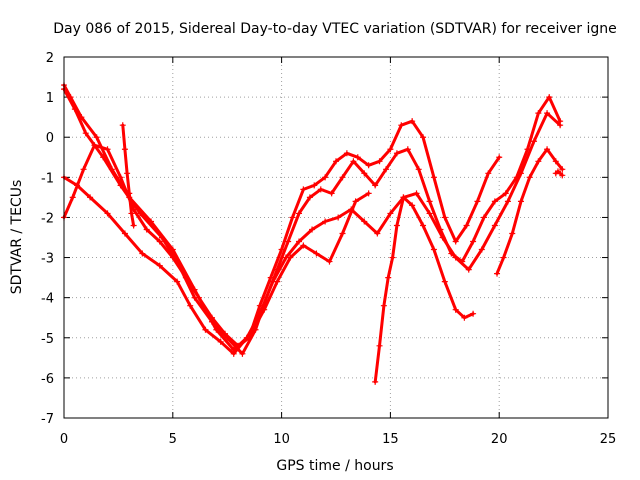  What do you see at coordinates (47, 339) in the screenshot?
I see `y-tick-label: -5` at bounding box center [47, 339].